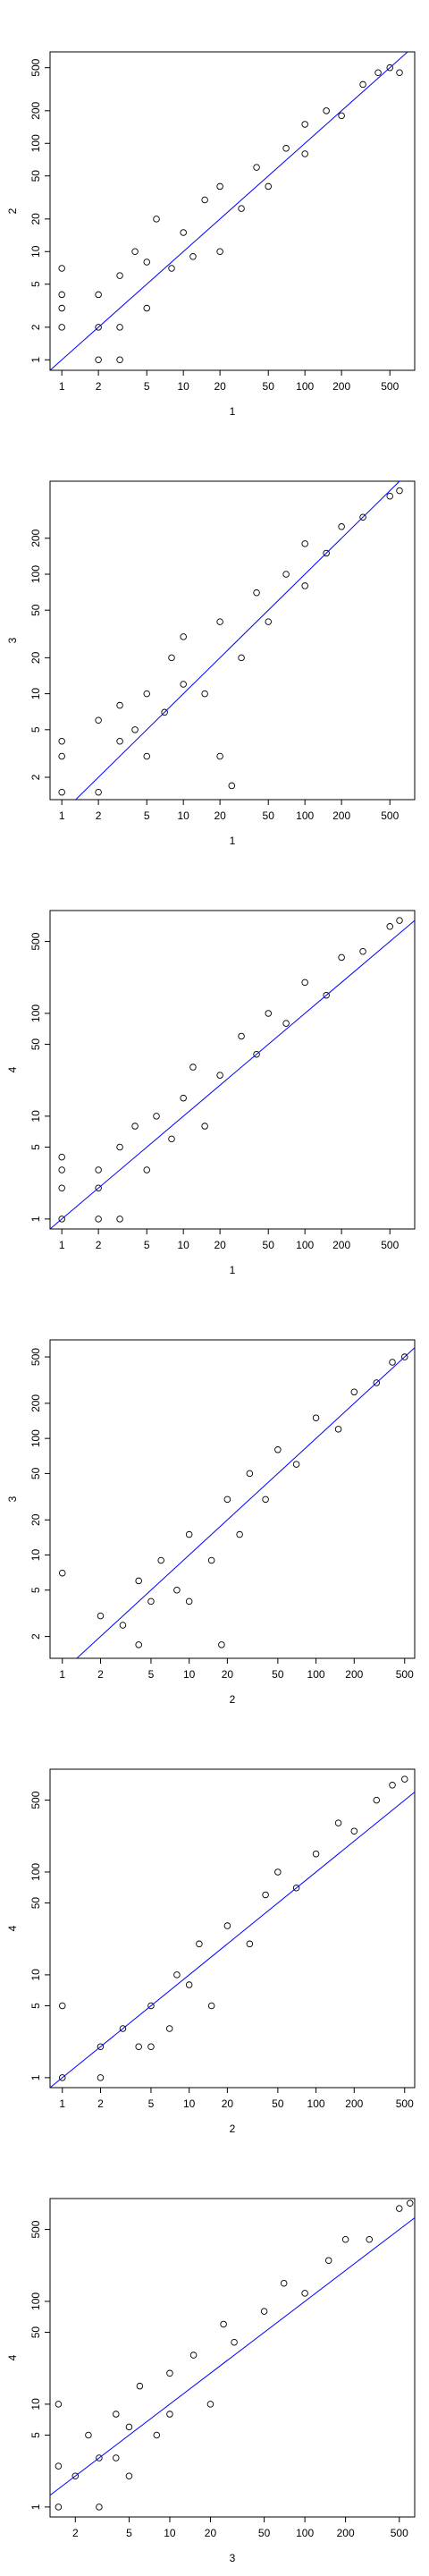  What do you see at coordinates (305, 2533) in the screenshot?
I see `x-tick-label: 100` at bounding box center [305, 2533].